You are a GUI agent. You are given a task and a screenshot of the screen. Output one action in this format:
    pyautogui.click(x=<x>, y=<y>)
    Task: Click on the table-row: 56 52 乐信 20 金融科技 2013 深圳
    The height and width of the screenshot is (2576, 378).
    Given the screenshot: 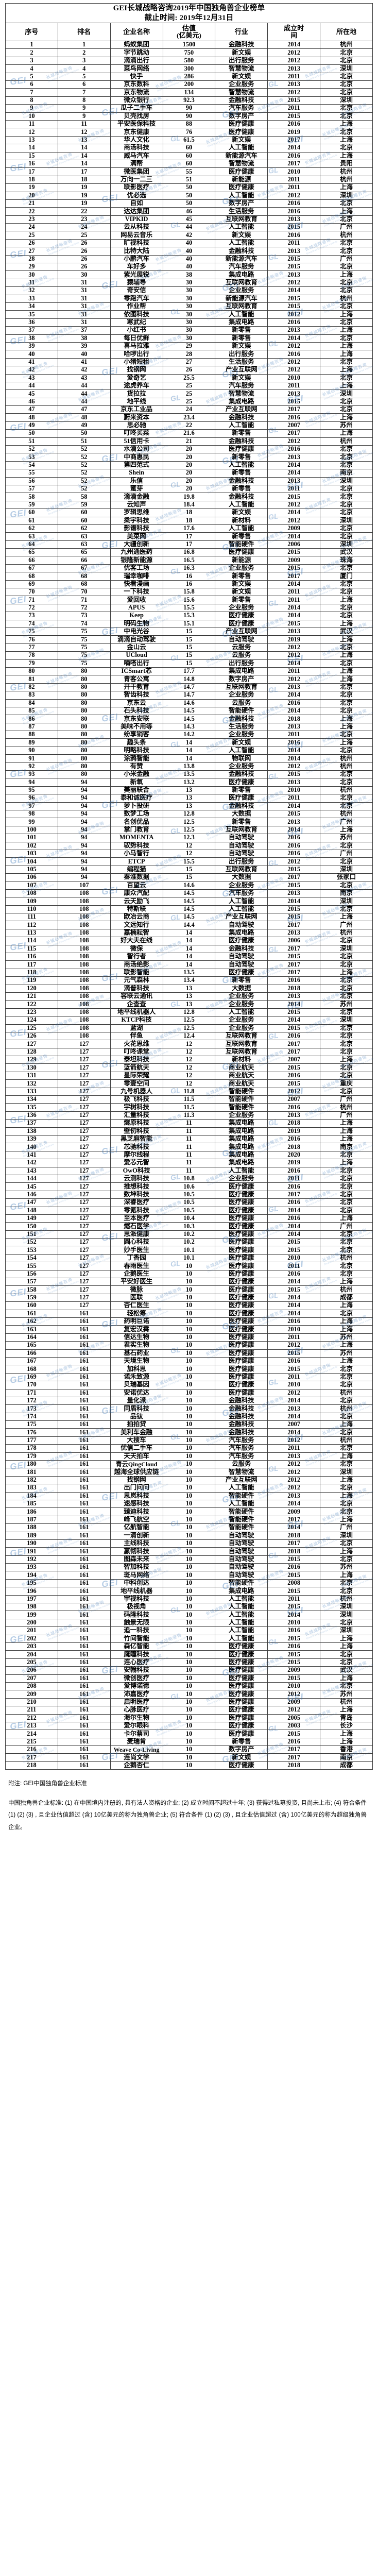 What is the action you would take?
    pyautogui.click(x=189, y=481)
    